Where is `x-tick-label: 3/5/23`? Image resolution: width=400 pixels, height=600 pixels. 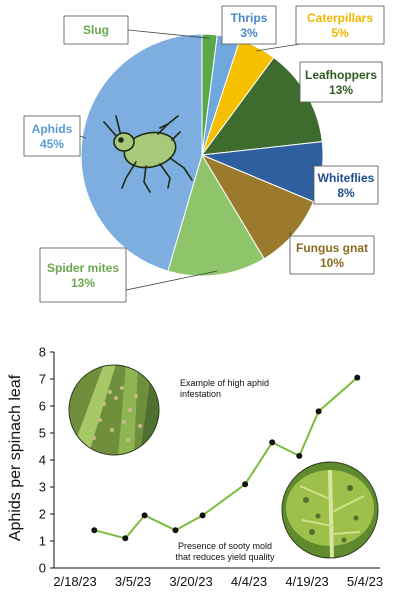
x-tick-label: 3/5/23 is located at coordinates (133, 581).